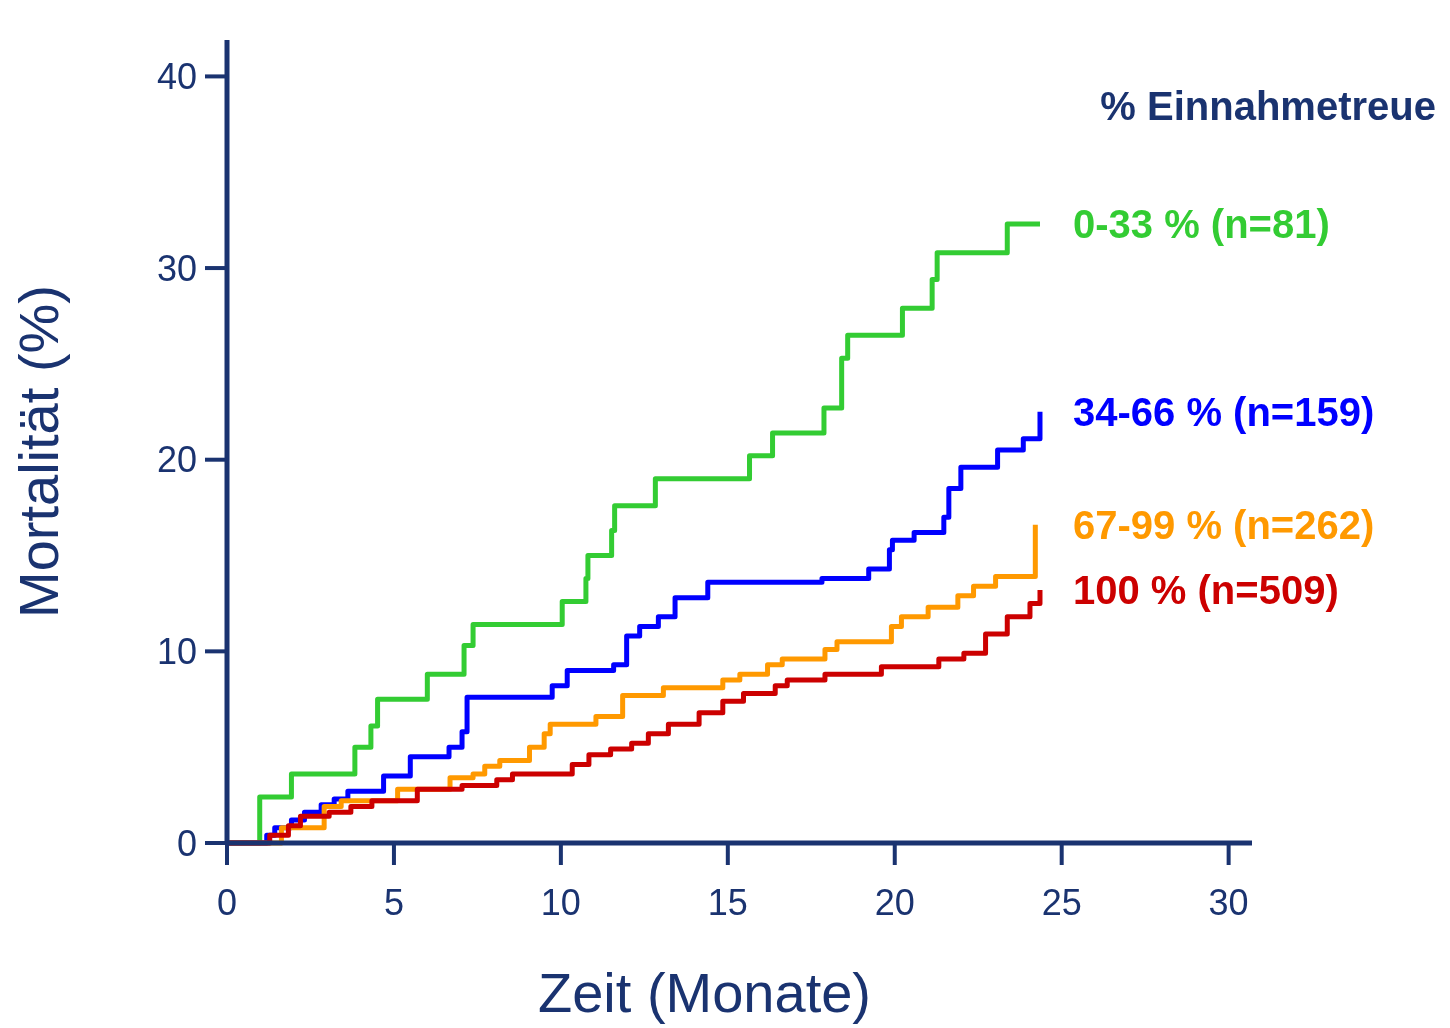  I want to click on series-label: 67-99 % (n=262), so click(1224, 524).